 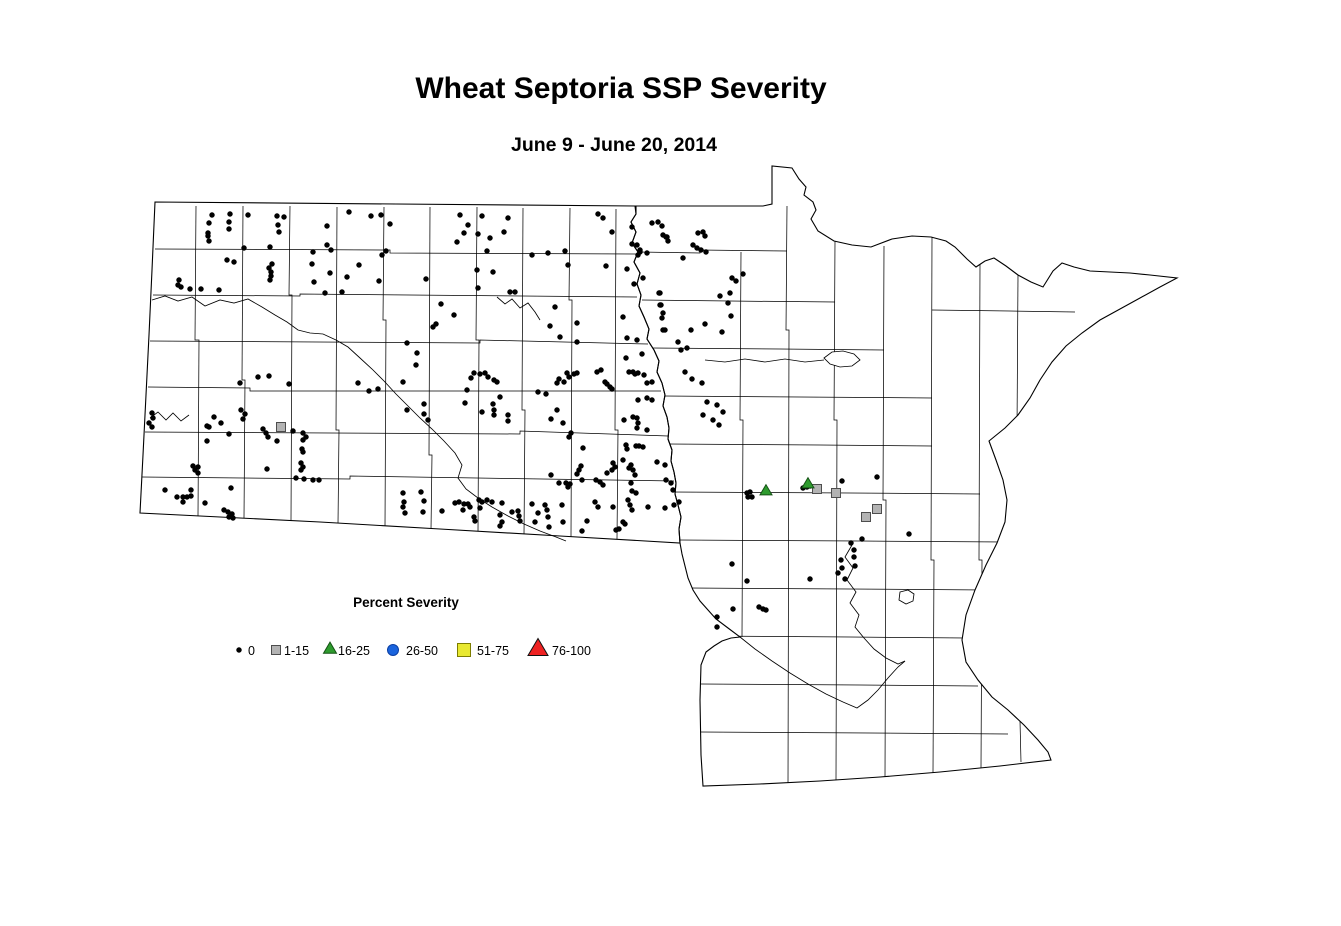 What do you see at coordinates (330, 647) in the screenshot?
I see `triangle-legend-icon` at bounding box center [330, 647].